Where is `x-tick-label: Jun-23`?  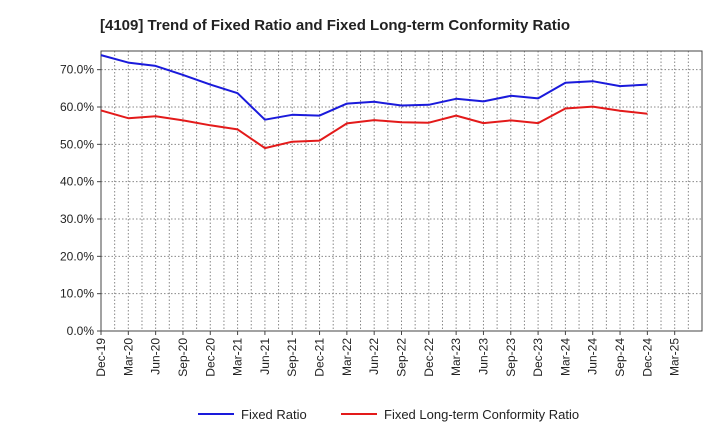 x-tick-label: Jun-23 is located at coordinates (483, 356).